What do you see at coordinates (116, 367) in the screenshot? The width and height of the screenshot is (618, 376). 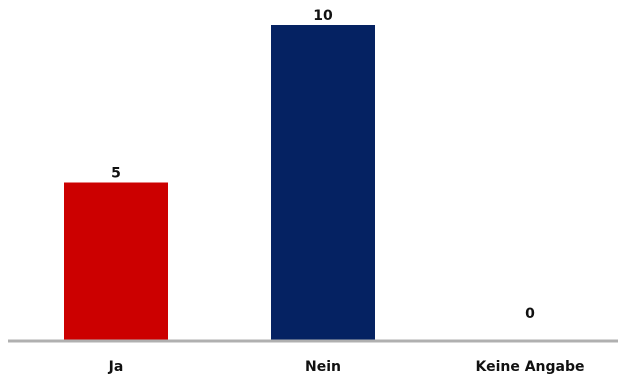 I see `category-label-ja: Ja` at bounding box center [116, 367].